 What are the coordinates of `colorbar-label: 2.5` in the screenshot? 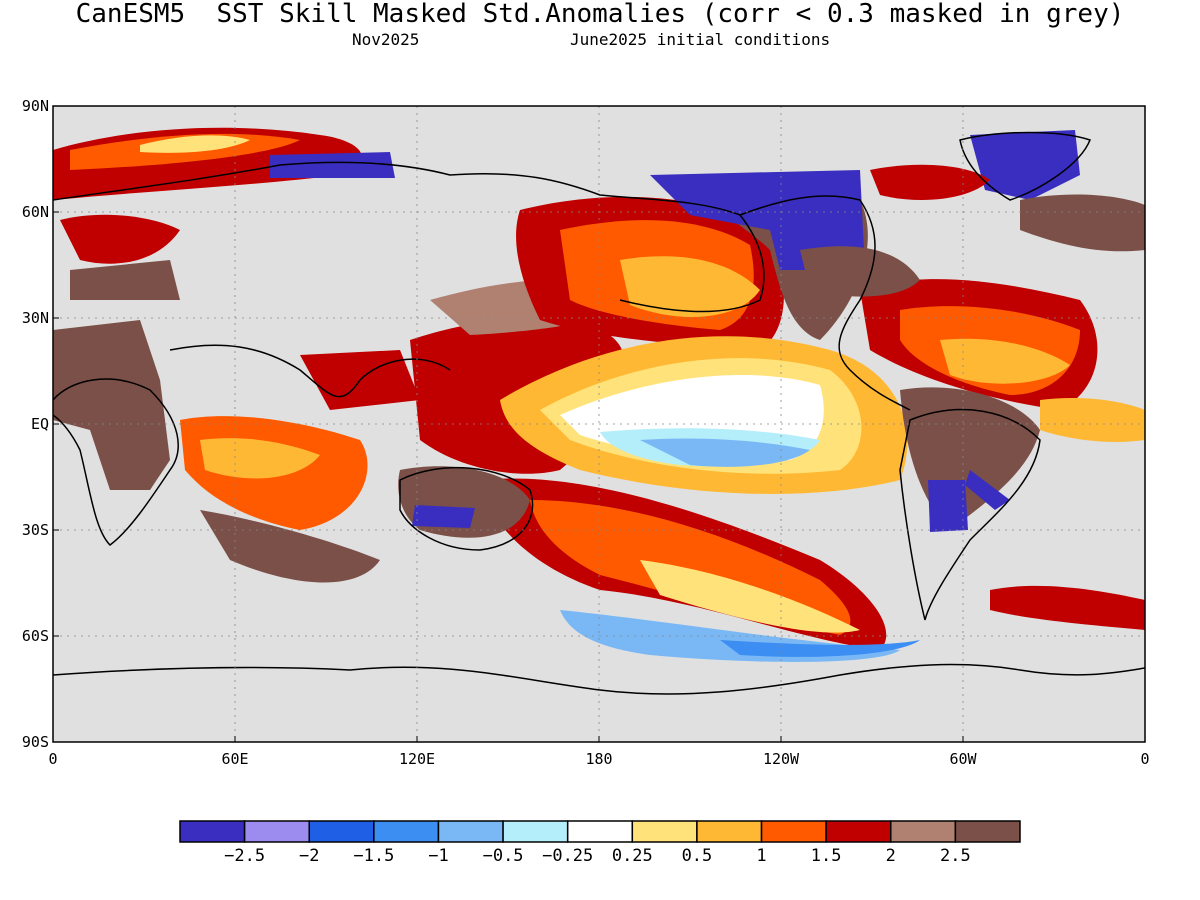 It's located at (955, 856).